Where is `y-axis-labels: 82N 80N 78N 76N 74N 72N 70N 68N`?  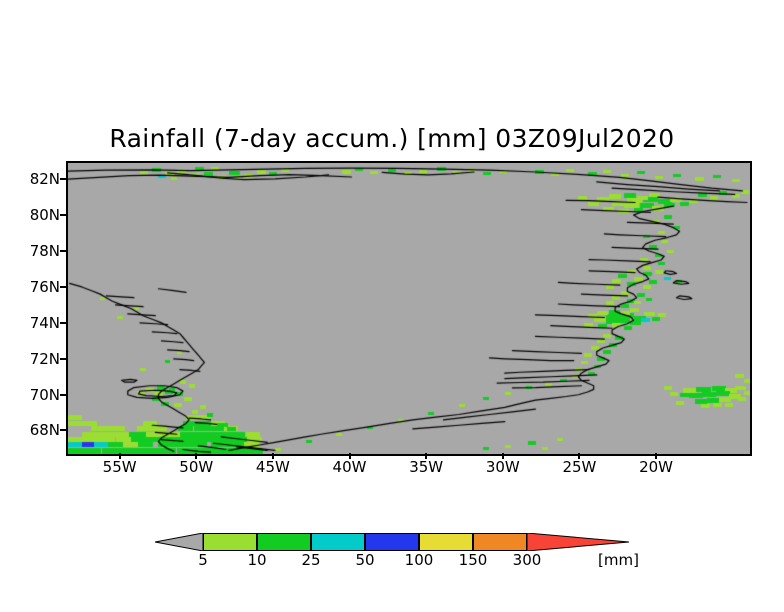
y-axis-labels: 82N 80N 78N 76N 74N 72N 70N 68N is located at coordinates (33, 306).